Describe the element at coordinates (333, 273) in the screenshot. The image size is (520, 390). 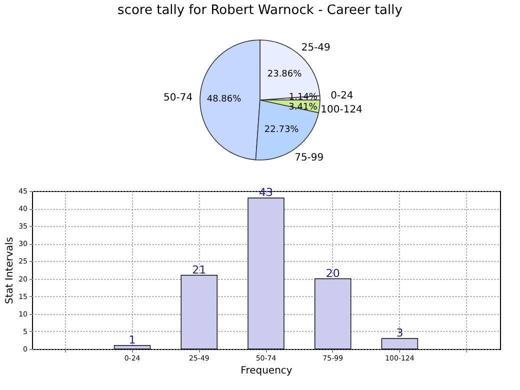
I see `data-label: 20` at that location.